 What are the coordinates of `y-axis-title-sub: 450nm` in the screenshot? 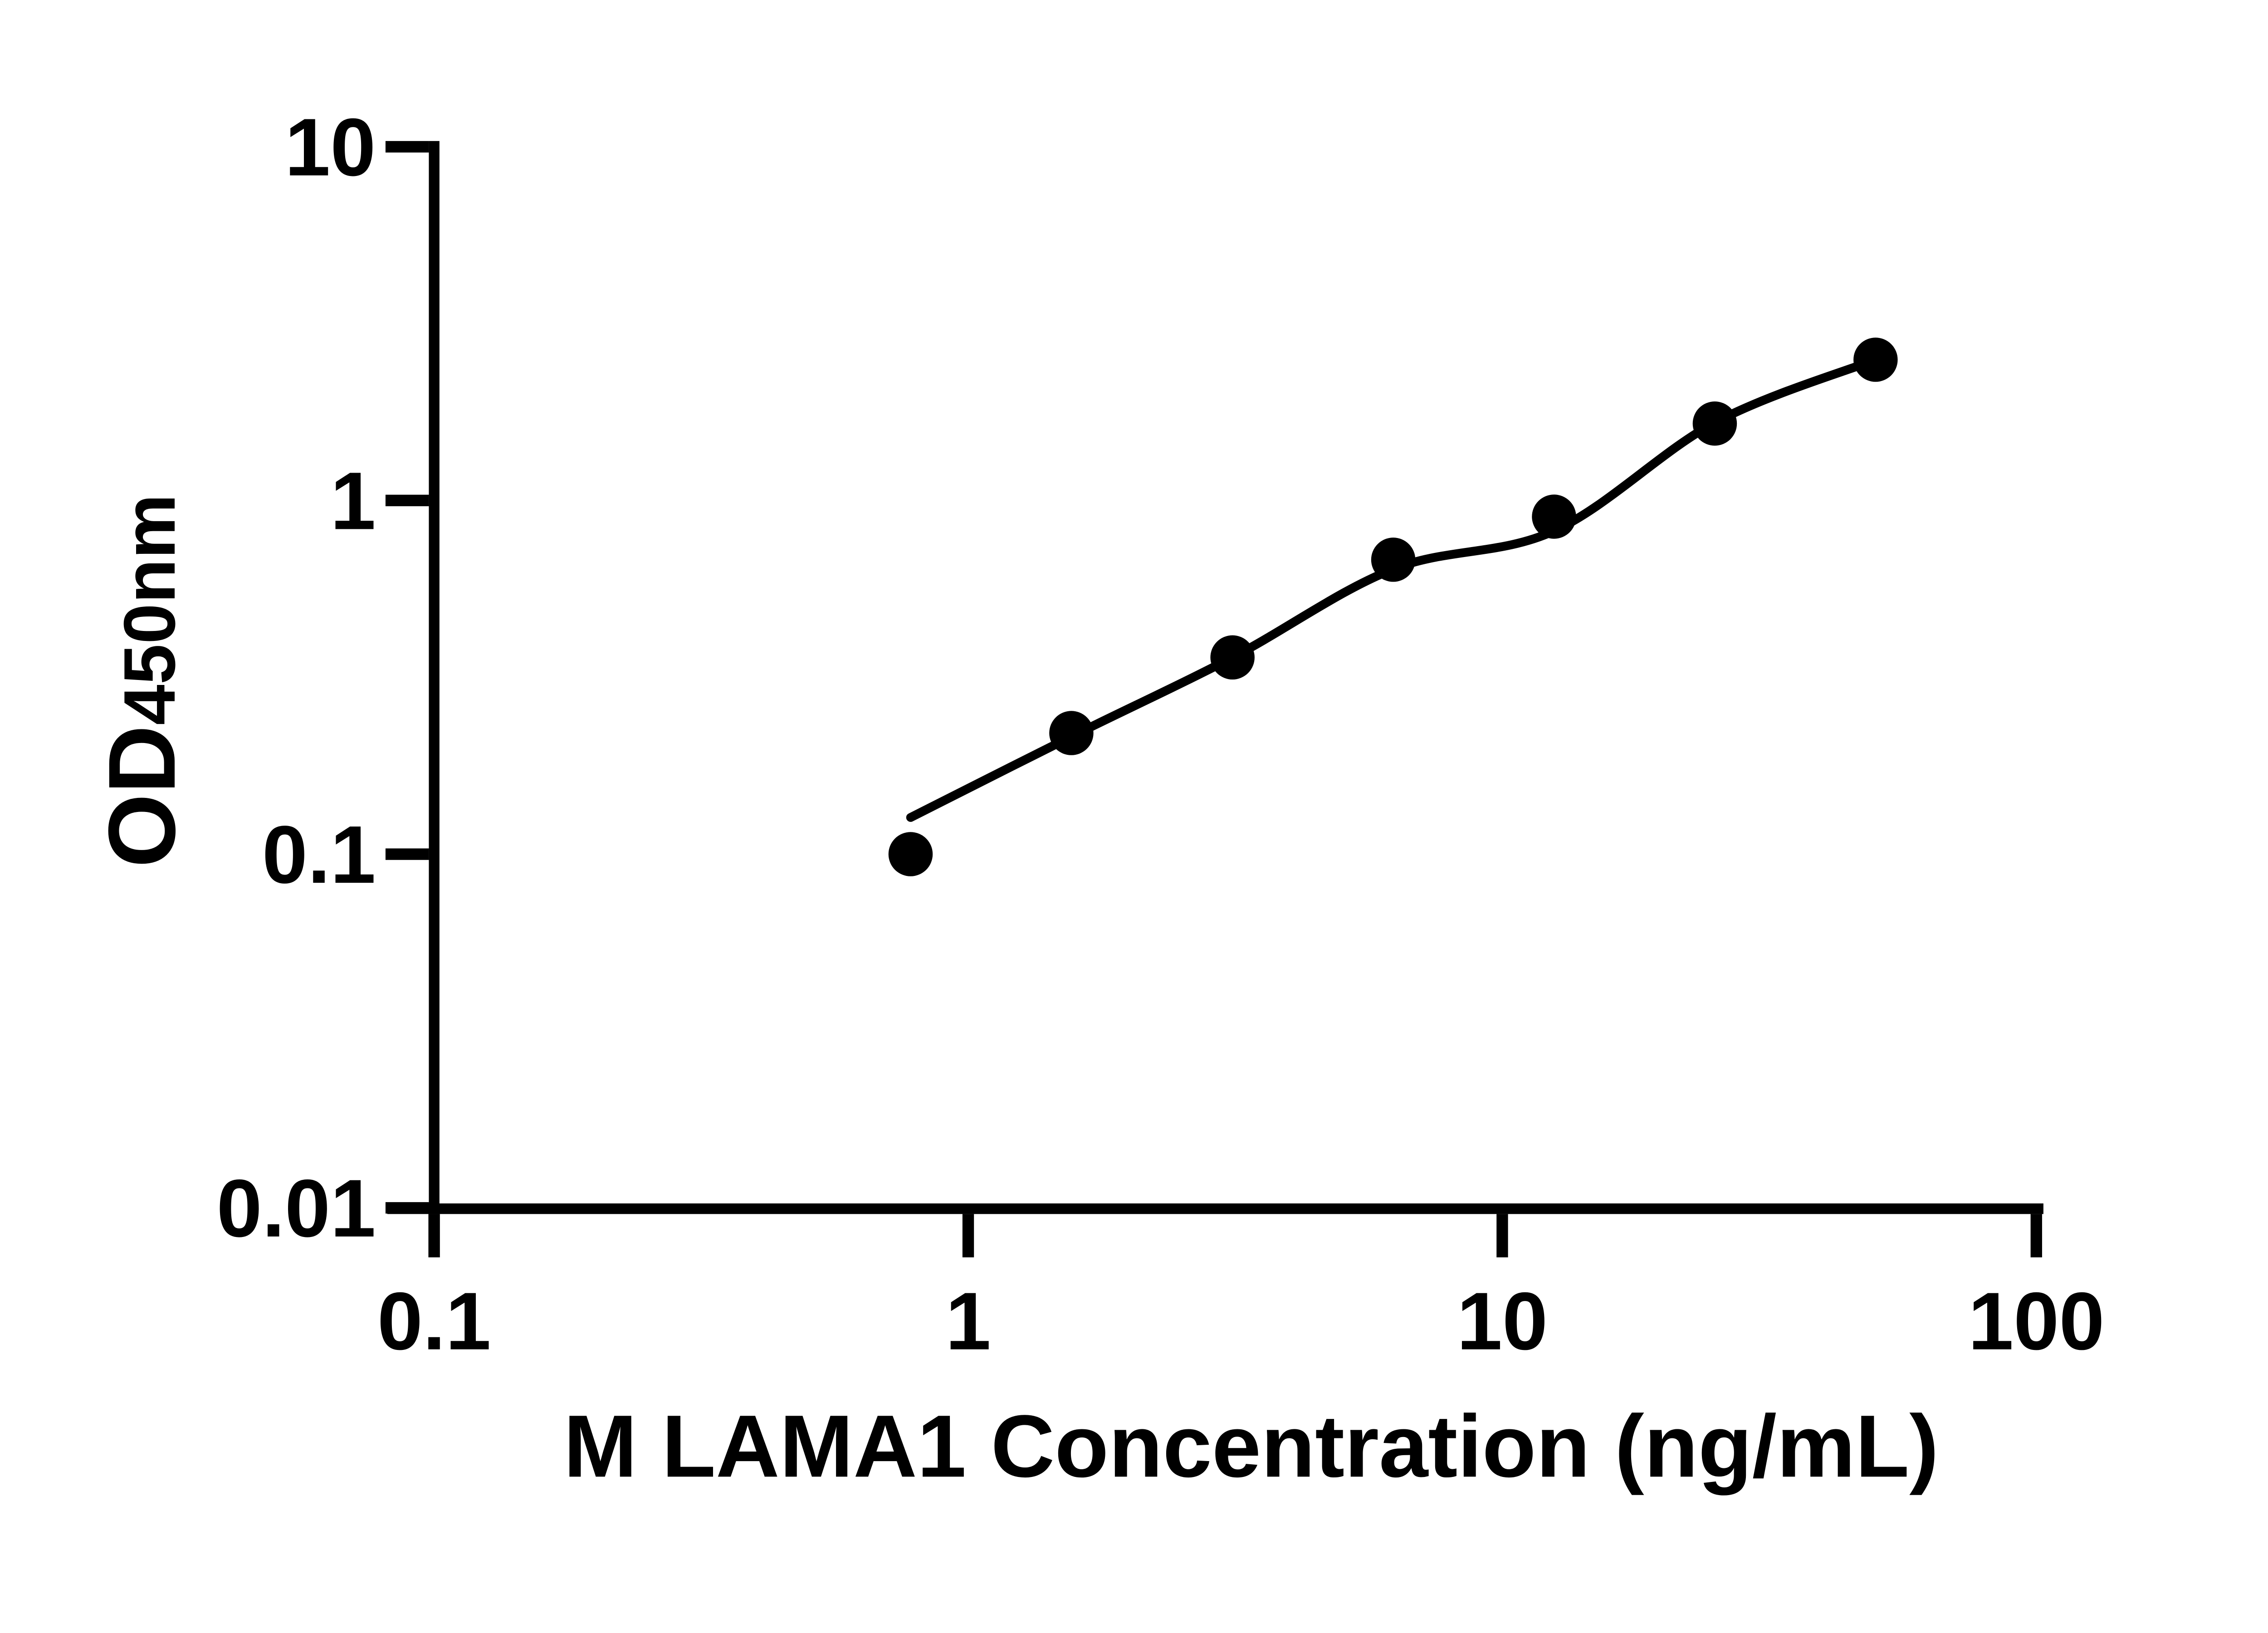 It's located at (150, 609).